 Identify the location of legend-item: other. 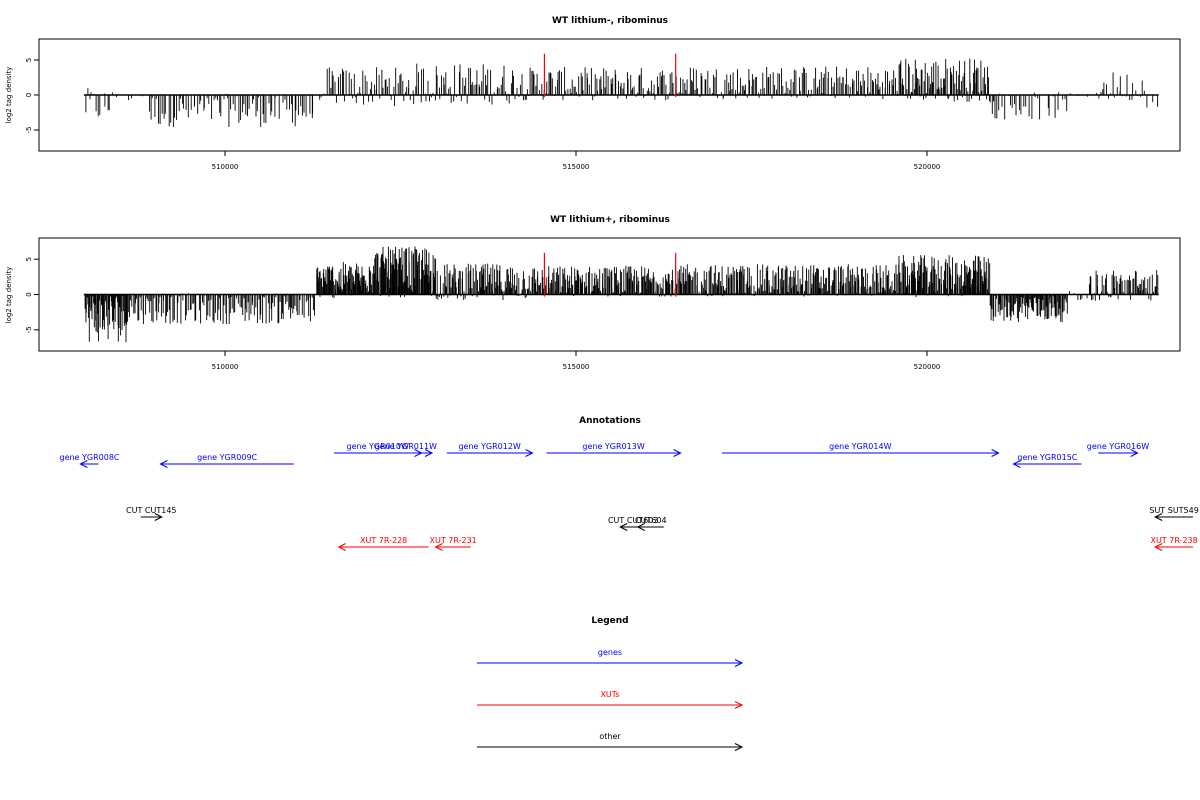
(610, 741).